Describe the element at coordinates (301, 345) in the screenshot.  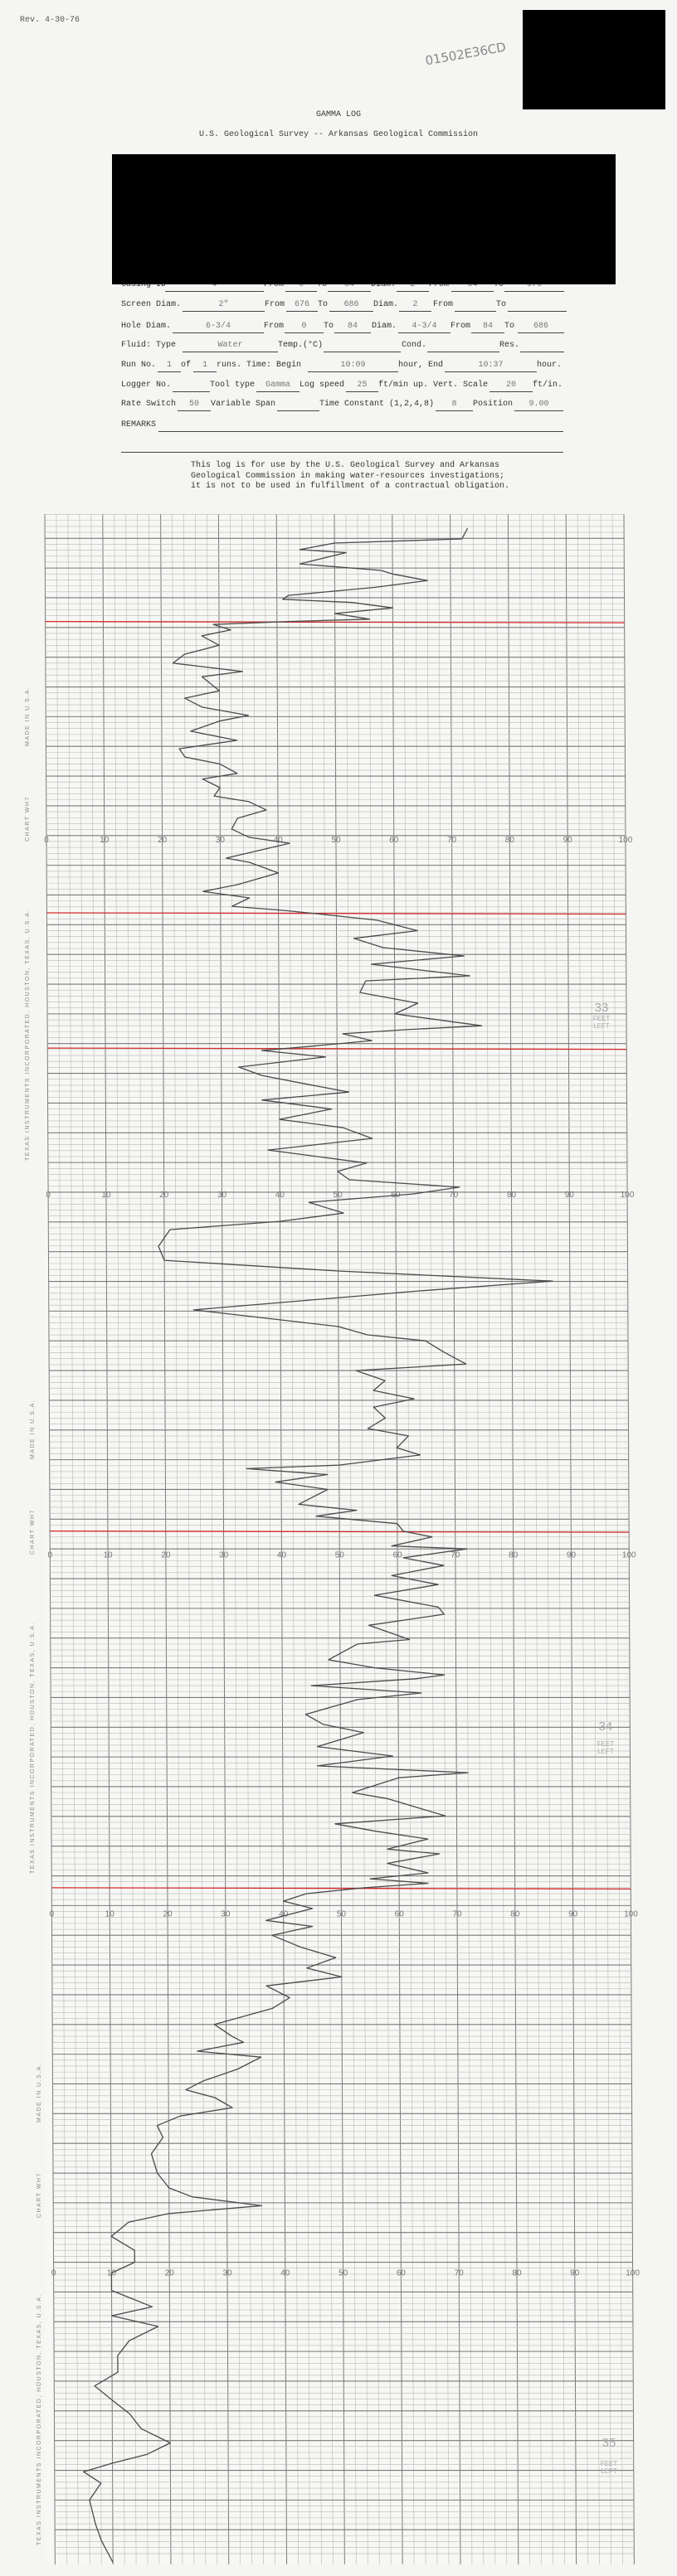
I see `form-field-label: Temp.(°C)` at that location.